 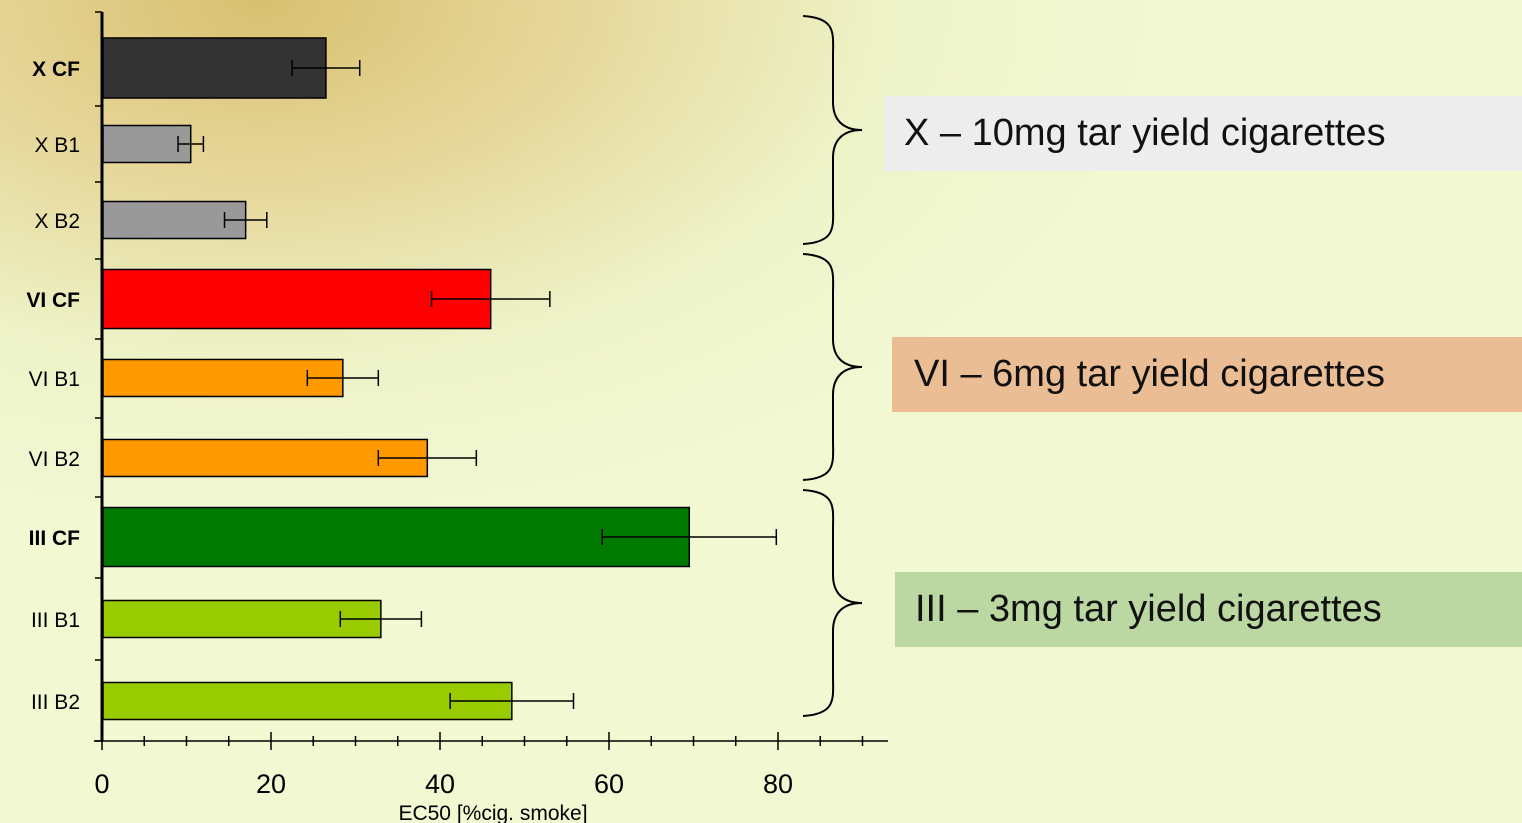 I want to click on category-label: VI B1, so click(x=54, y=379).